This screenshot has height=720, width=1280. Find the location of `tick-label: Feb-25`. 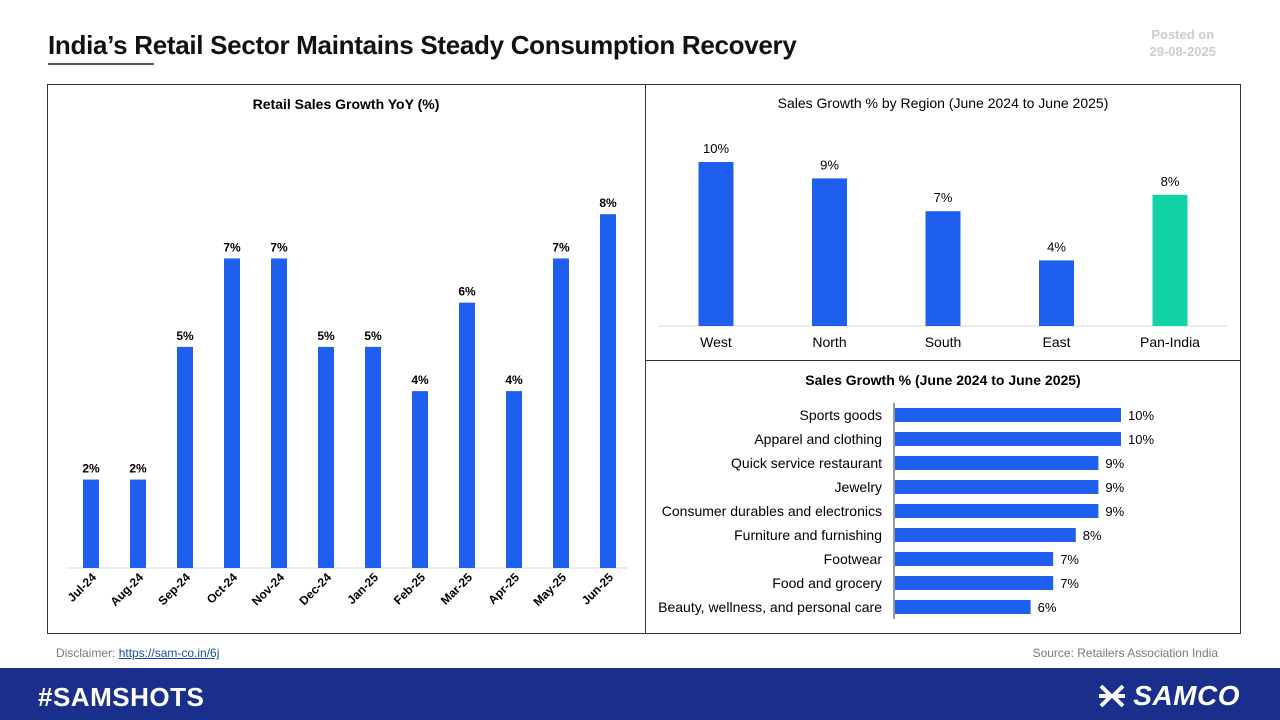

tick-label: Feb-25 is located at coordinates (409, 588).